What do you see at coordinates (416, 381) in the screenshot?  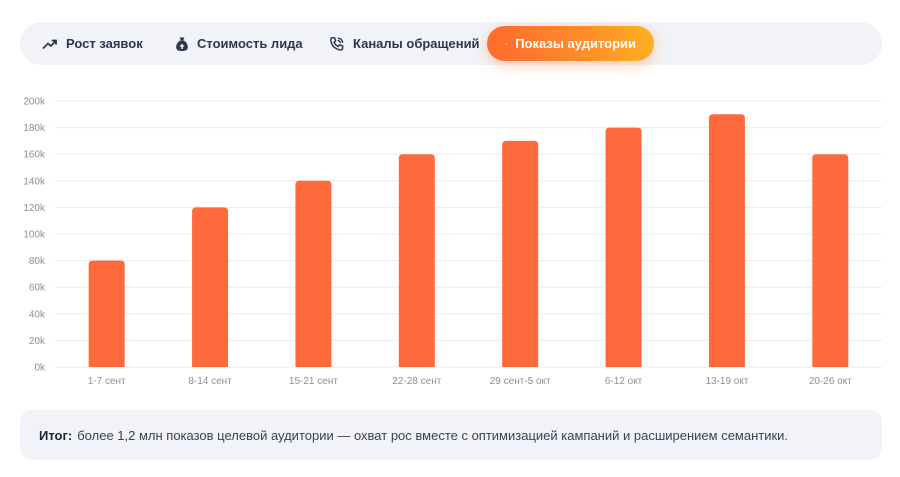 I see `x-tick-label: 22-28 сент` at bounding box center [416, 381].